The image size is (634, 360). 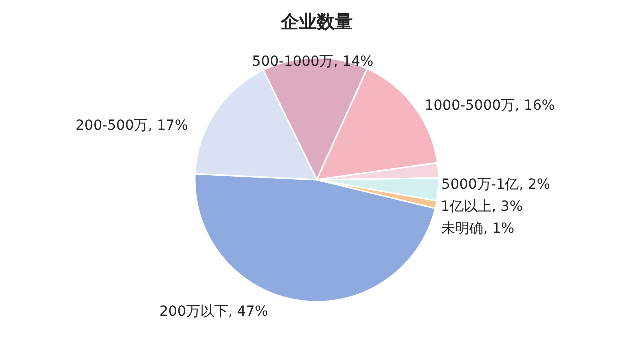 I want to click on slice-label: 未明确, 1%, so click(x=478, y=229).